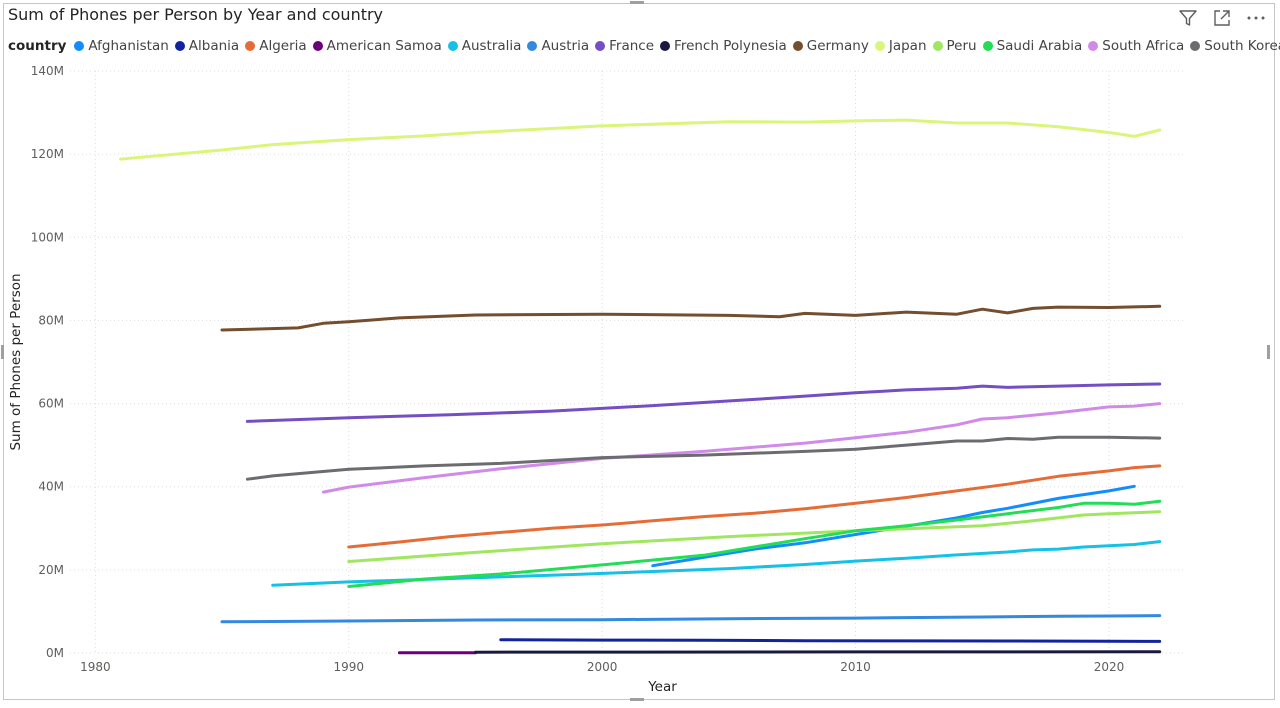 The image size is (1280, 708). I want to click on legend-item-saudi-arabia: Saudi Arabia, so click(1032, 46).